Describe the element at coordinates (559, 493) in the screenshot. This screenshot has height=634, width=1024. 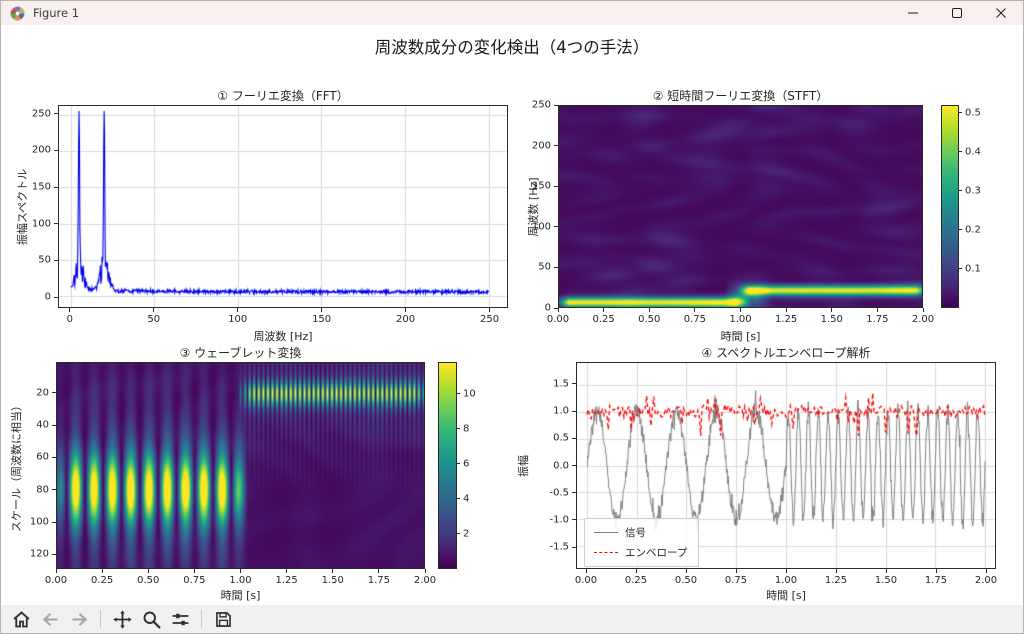
I see `y-tick-label: -0.5` at that location.